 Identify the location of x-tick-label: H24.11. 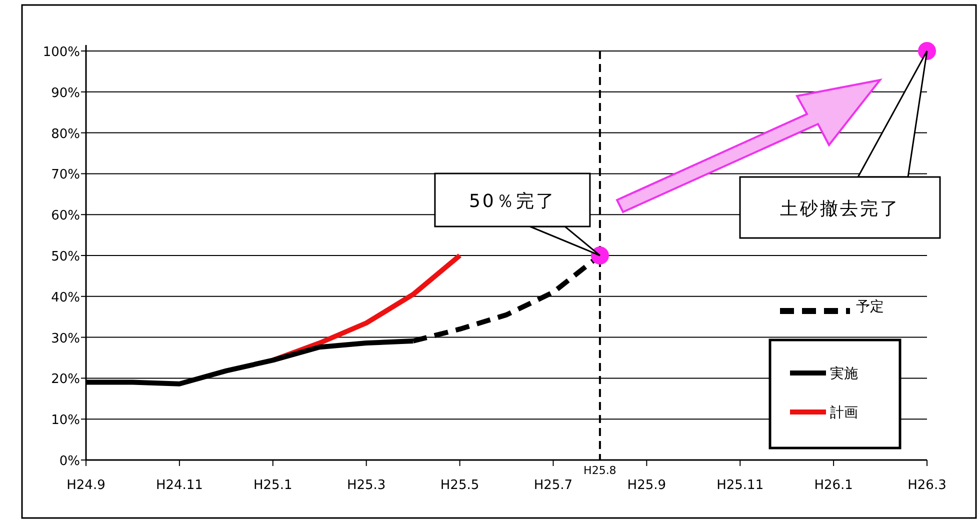
(179, 485).